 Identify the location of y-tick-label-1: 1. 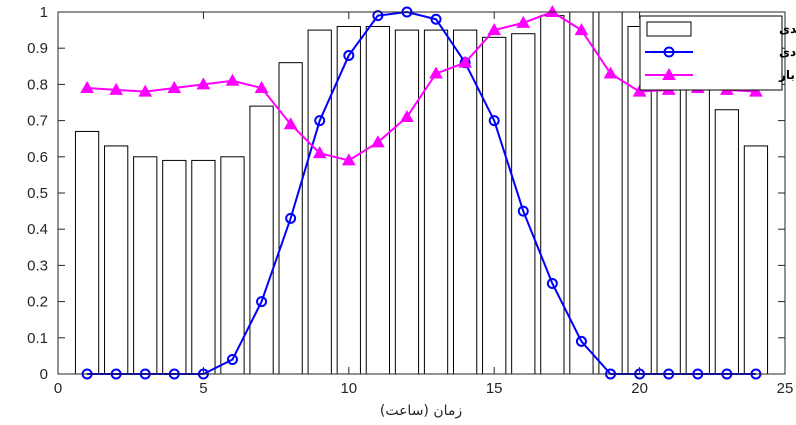
(44, 12).